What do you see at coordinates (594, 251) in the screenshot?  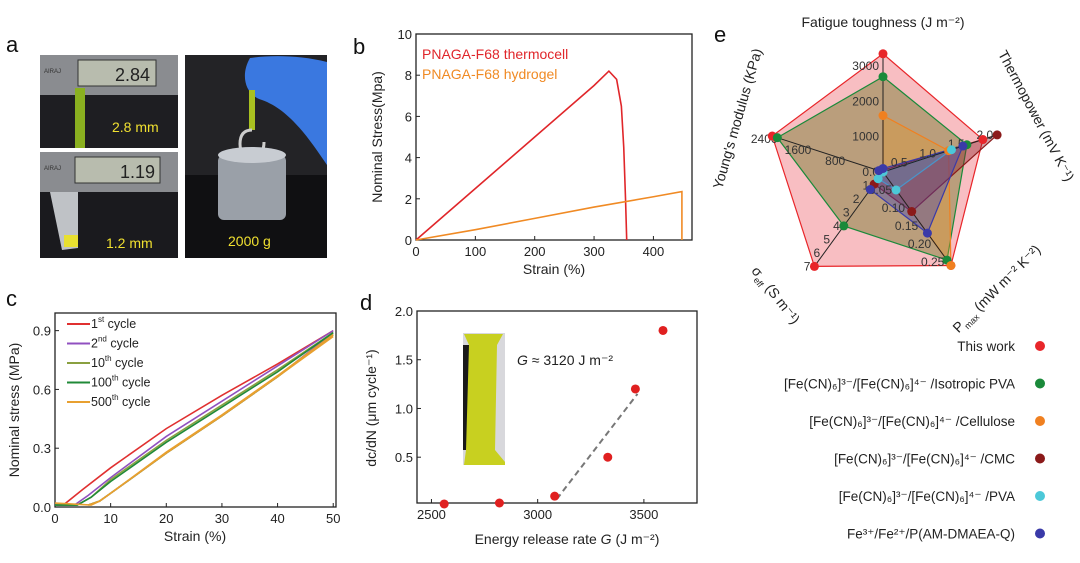 I see `x-tick-label: 300` at bounding box center [594, 251].